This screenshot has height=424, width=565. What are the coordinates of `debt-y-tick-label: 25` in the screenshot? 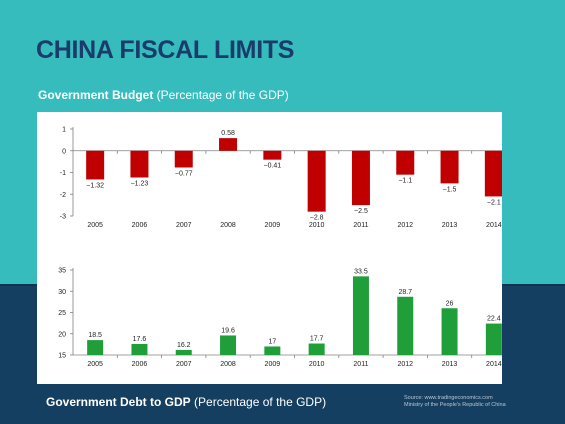 It's located at (62, 313).